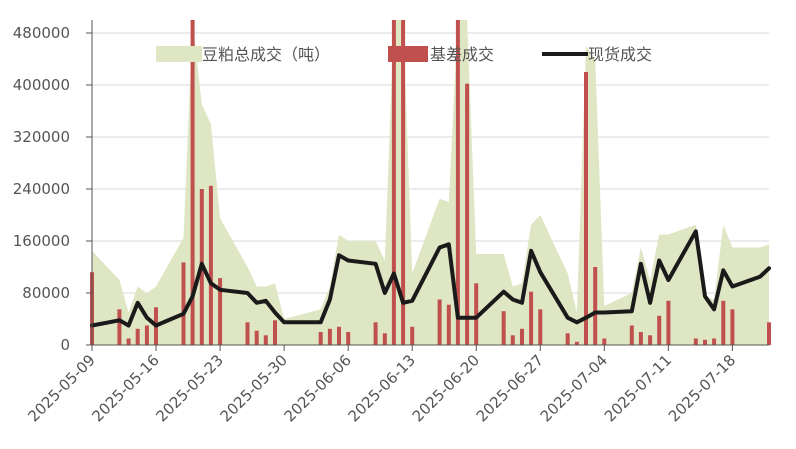 This screenshot has height=449, width=796. What do you see at coordinates (65, 345) in the screenshot?
I see `y-tick-label: 0` at bounding box center [65, 345].